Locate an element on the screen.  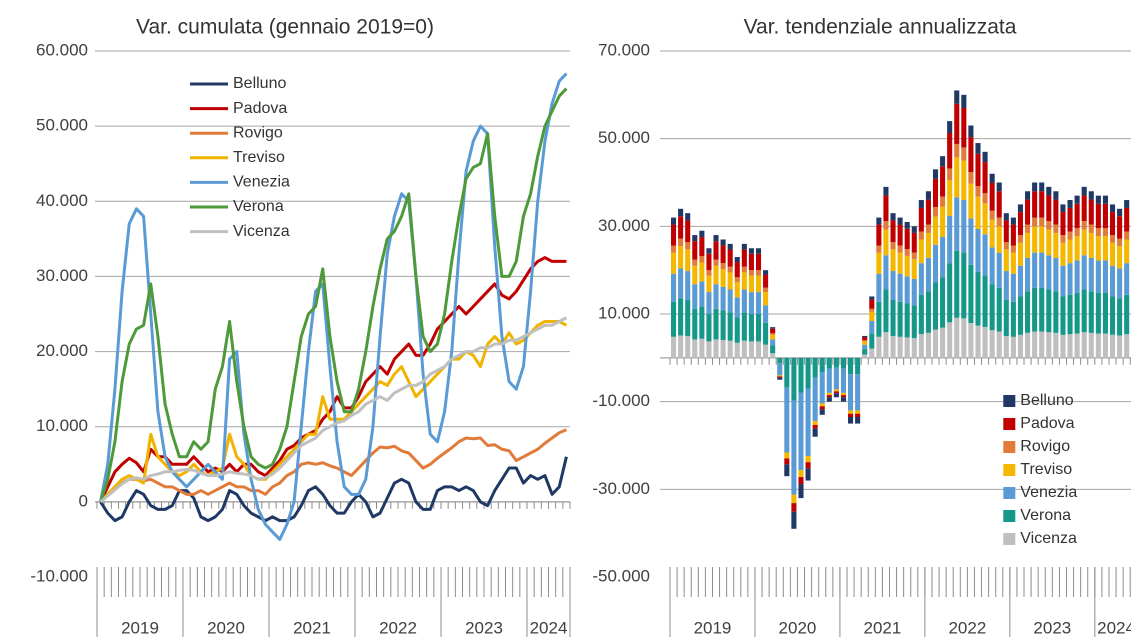
series-line is located at coordinates (333, 489).